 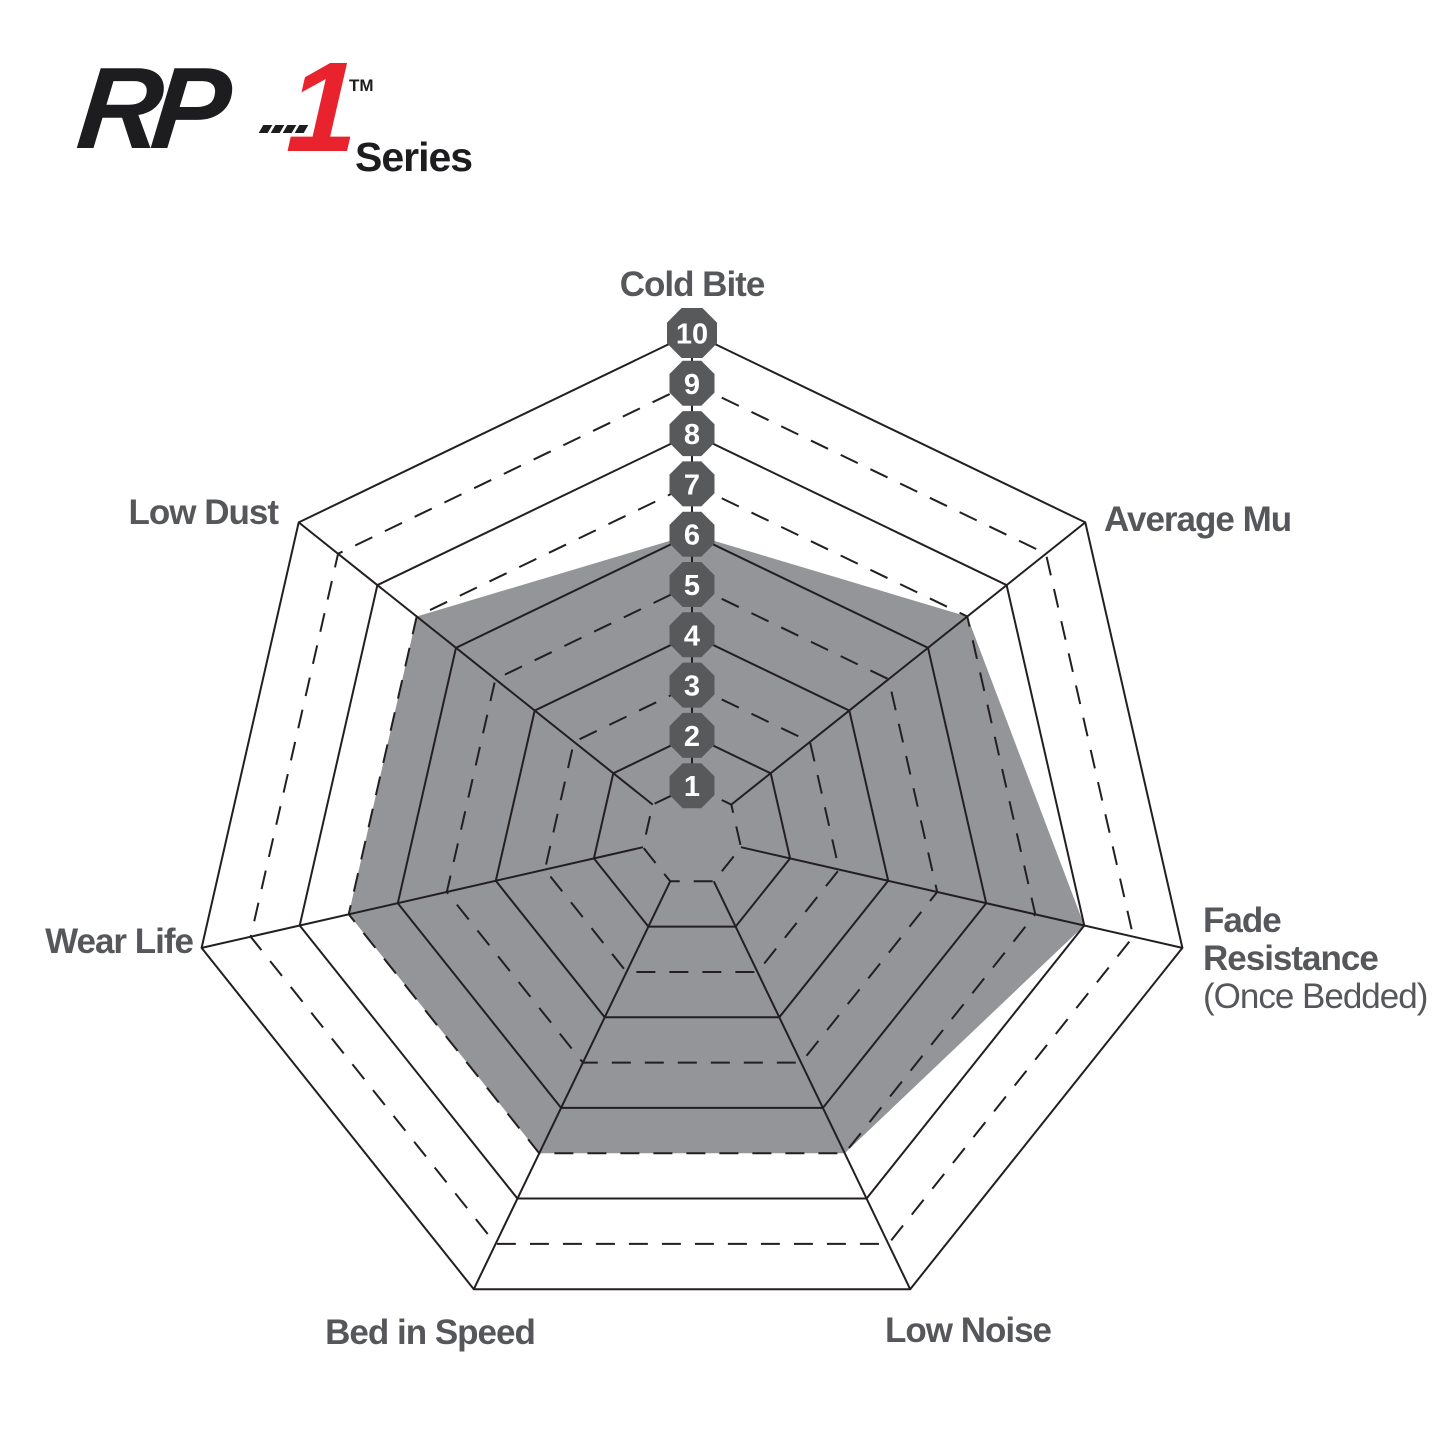 What do you see at coordinates (204, 512) in the screenshot?
I see `axis-label-low-dust: Low Dust` at bounding box center [204, 512].